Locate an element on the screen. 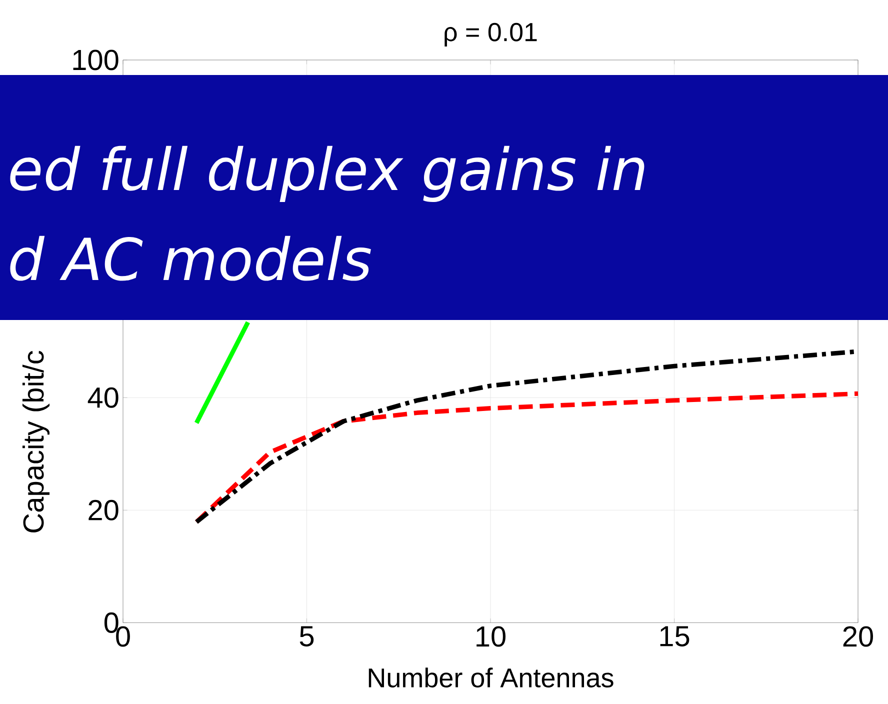 Image resolution: width=888 pixels, height=704 pixels. x-axis-title: Number of Antennas is located at coordinates (491, 678).